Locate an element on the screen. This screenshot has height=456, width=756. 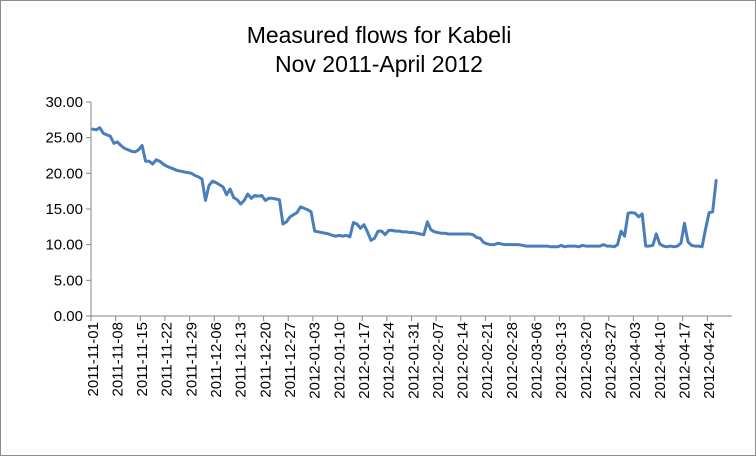
y-tick-label: 10.00 is located at coordinates (64, 245).